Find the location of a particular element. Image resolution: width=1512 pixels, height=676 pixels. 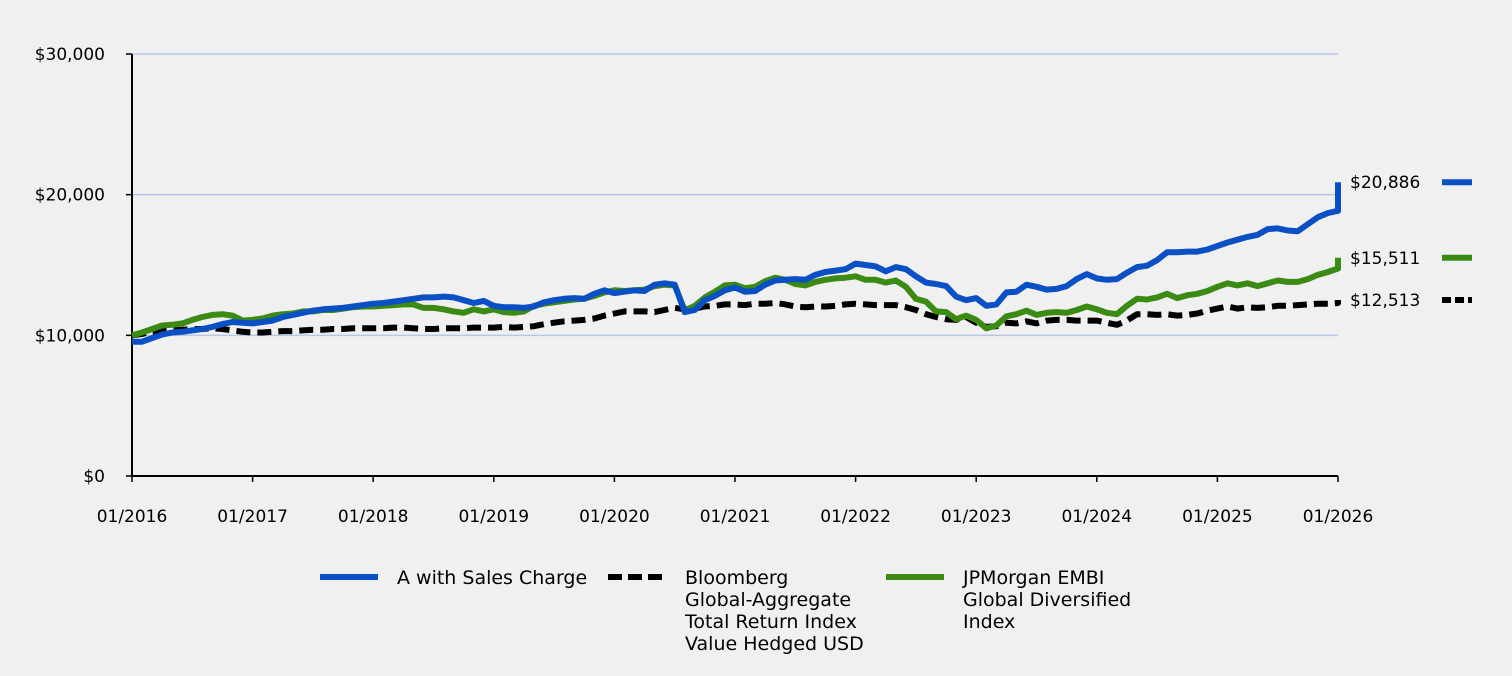

x-tick-label: 01/2025 is located at coordinates (1217, 517).